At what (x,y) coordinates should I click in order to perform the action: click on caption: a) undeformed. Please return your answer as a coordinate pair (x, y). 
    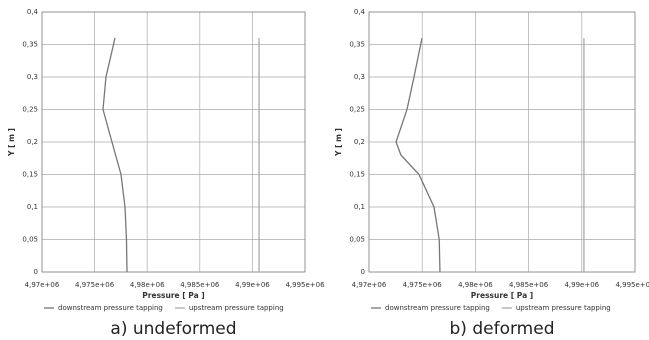
    Looking at the image, I should click on (173, 329).